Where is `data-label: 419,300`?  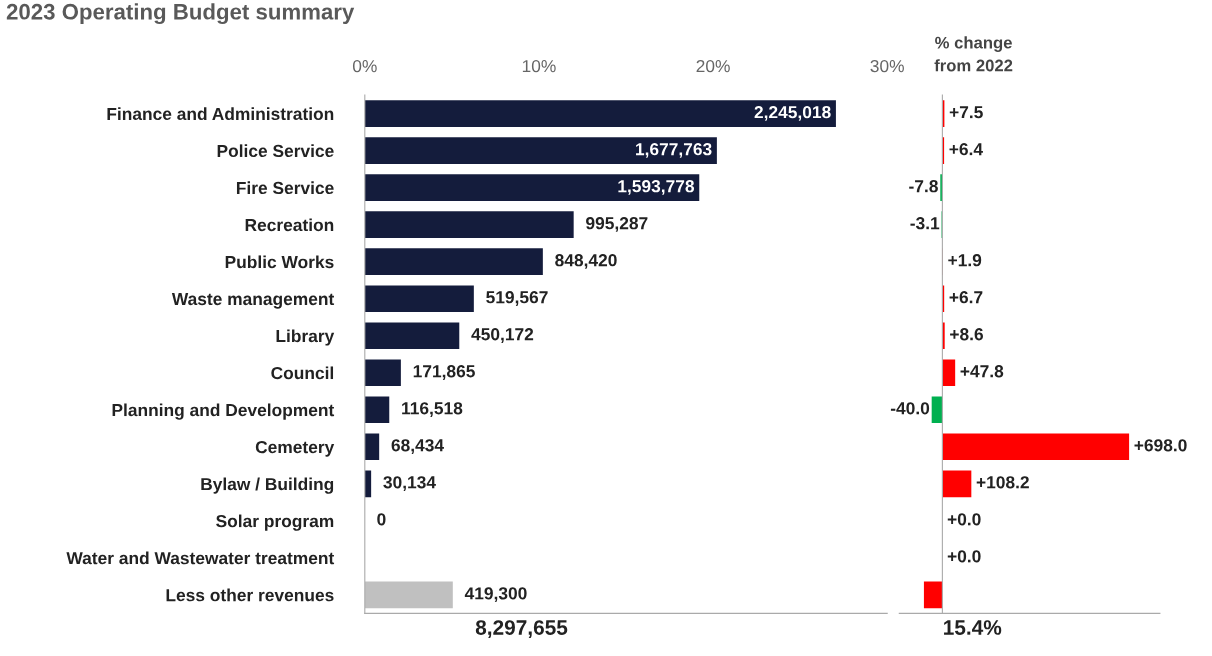
data-label: 419,300 is located at coordinates (495, 595).